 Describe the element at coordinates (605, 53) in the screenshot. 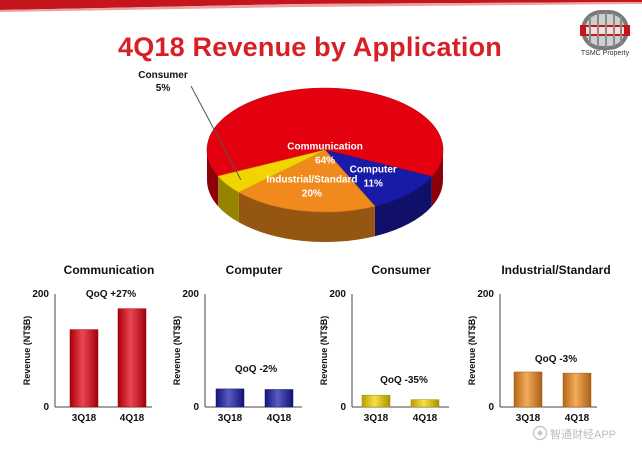

I see `logo-caption: TSMC Property` at that location.